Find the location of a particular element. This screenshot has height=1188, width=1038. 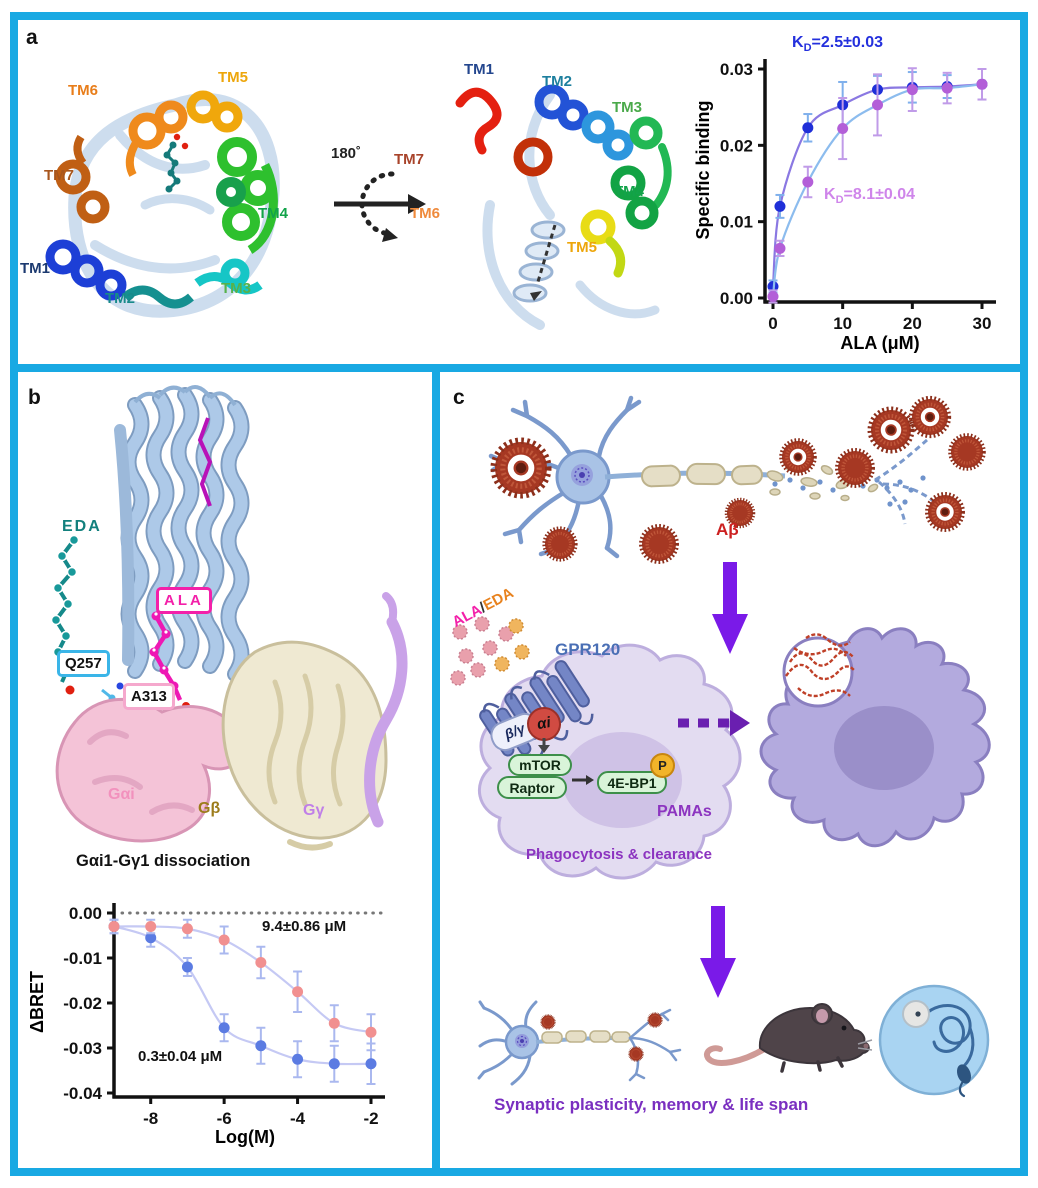

svg-text: -8 is located at coordinates (150, 1118).